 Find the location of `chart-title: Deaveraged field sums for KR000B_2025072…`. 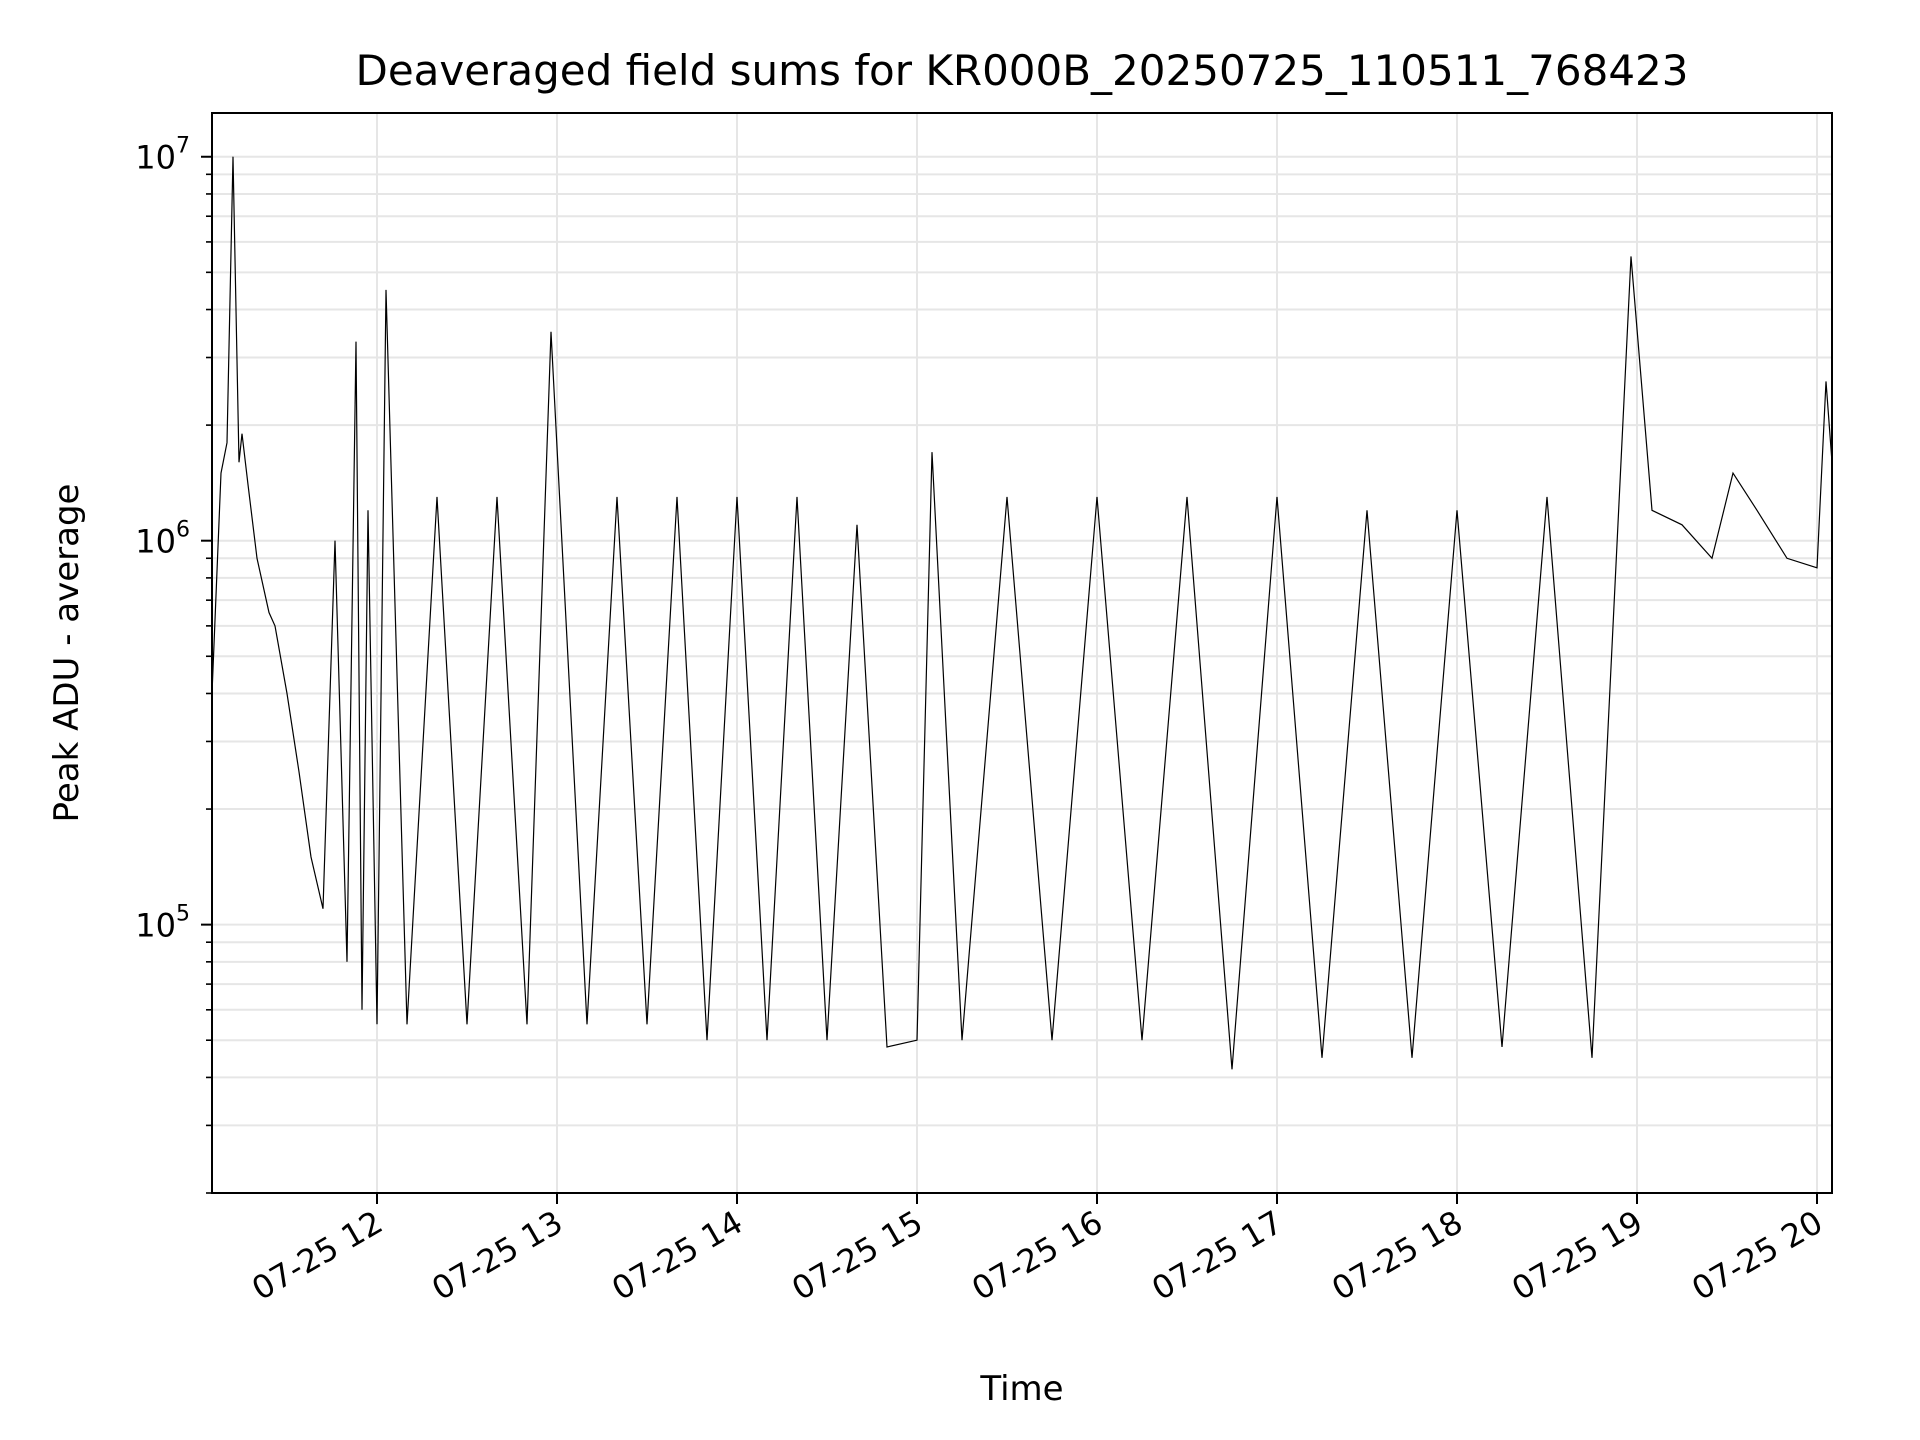

chart-title: Deaveraged field sums for KR000B_2025072… is located at coordinates (1022, 70).